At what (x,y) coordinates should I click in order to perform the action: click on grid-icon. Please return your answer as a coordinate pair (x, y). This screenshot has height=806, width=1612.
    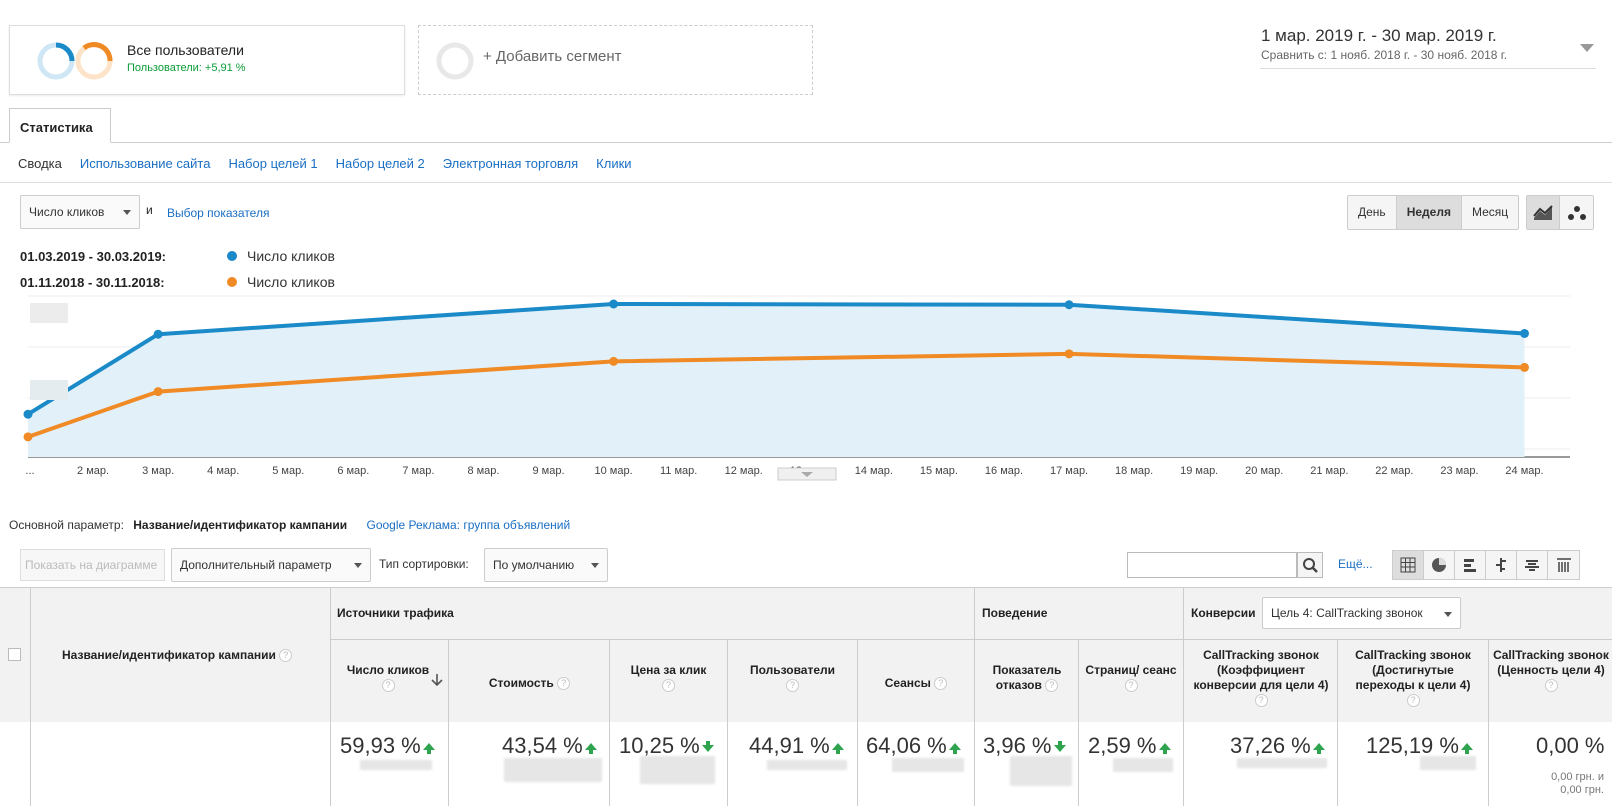
    Looking at the image, I should click on (1408, 565).